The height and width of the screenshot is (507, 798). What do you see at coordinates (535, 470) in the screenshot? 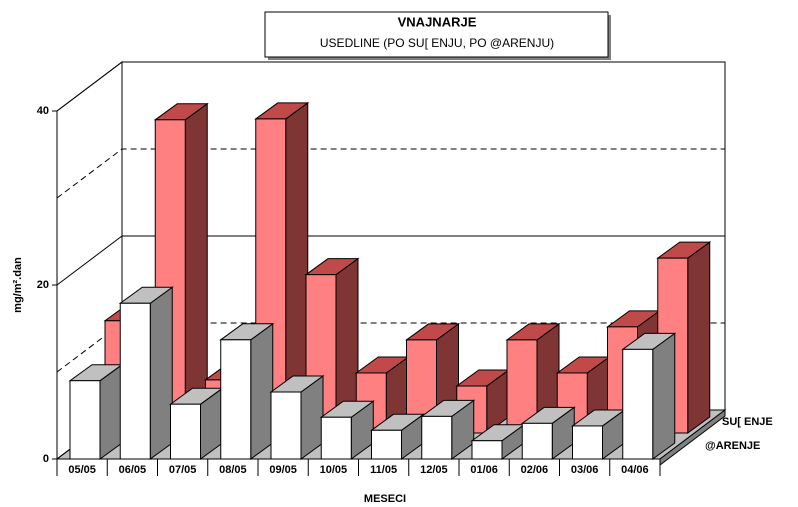
I see `x-tick-label: 02/06` at bounding box center [535, 470].